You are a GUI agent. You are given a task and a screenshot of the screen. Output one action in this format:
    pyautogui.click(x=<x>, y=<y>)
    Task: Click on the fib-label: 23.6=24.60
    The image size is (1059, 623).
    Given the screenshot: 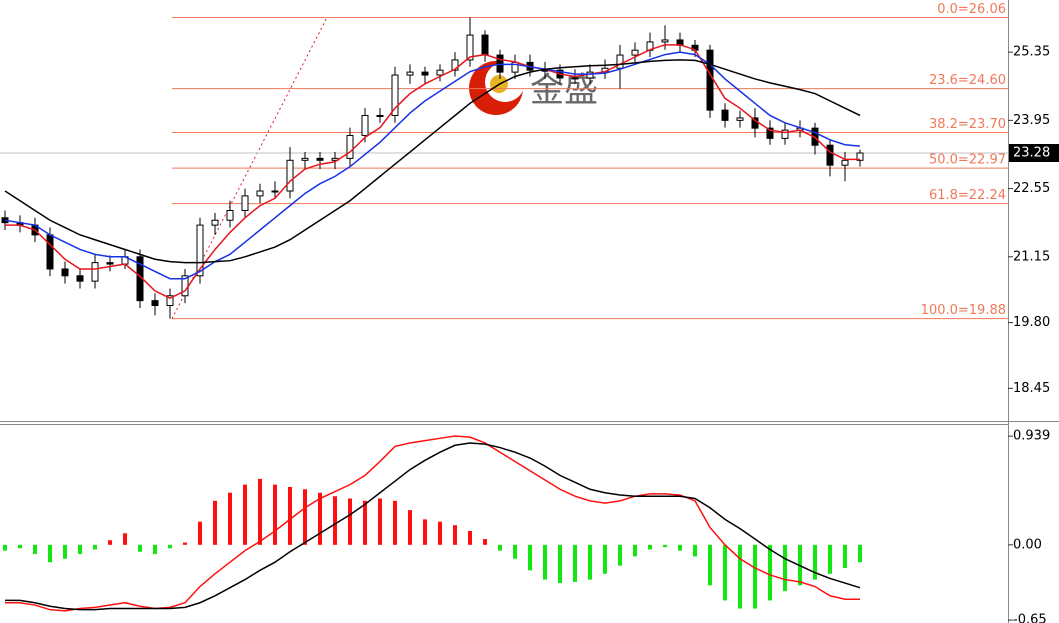 What is the action you would take?
    pyautogui.click(x=967, y=80)
    